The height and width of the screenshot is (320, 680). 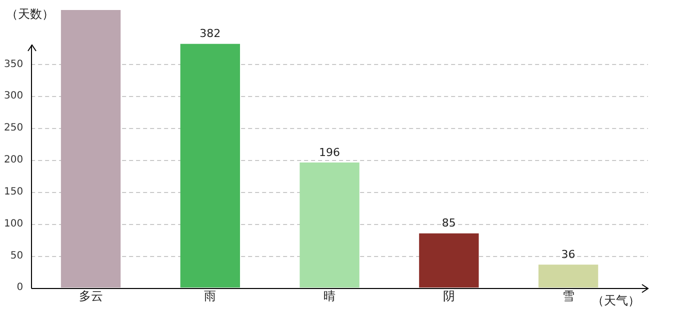 What do you see at coordinates (330, 295) in the screenshot?
I see `x-tick-label: 晴` at bounding box center [330, 295].